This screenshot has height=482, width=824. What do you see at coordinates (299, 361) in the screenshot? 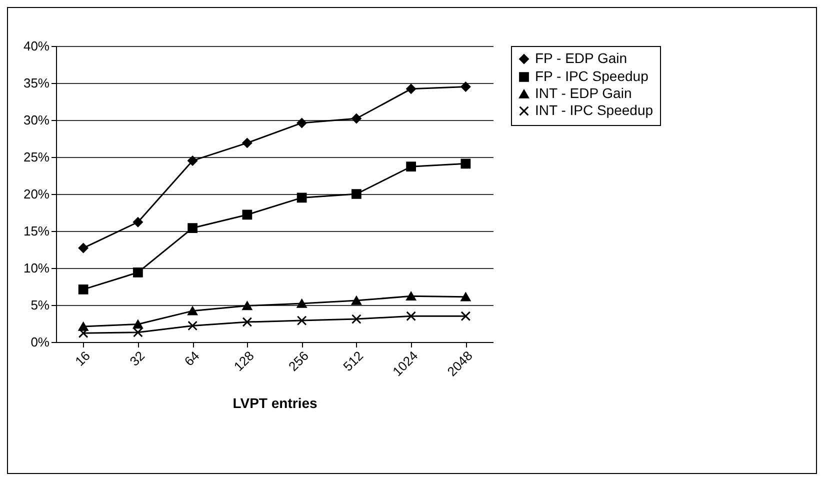
I see `x-tick-label: 256` at bounding box center [299, 361].